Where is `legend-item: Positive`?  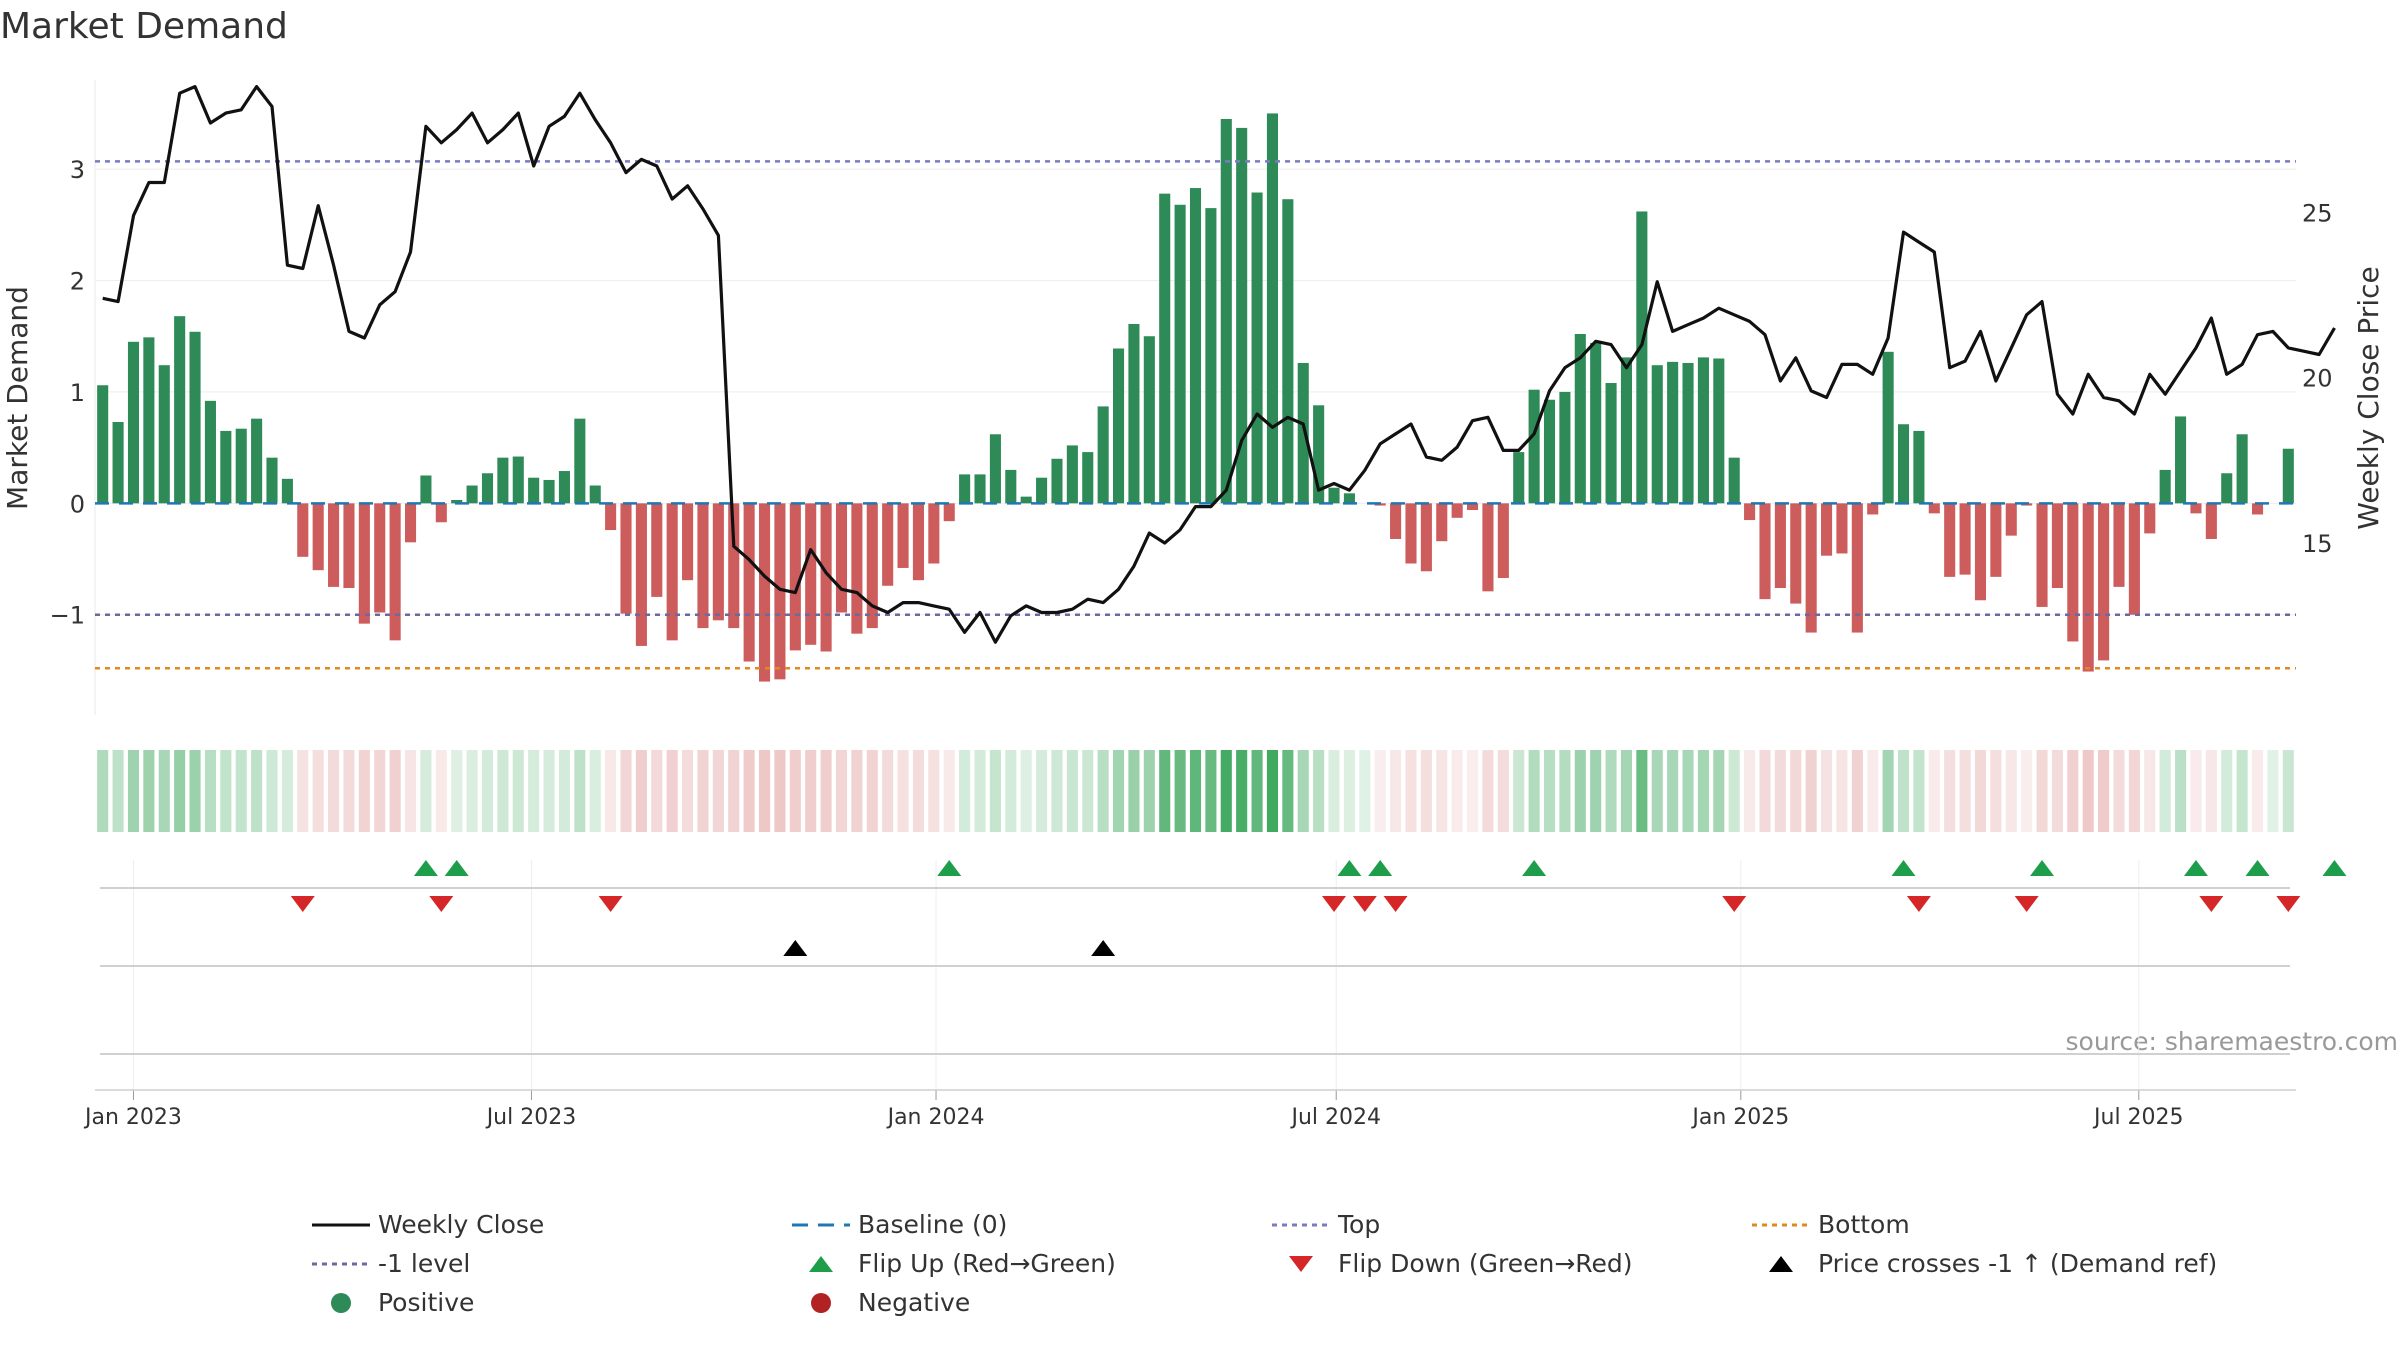 legend-item: Positive is located at coordinates (387, 1302).